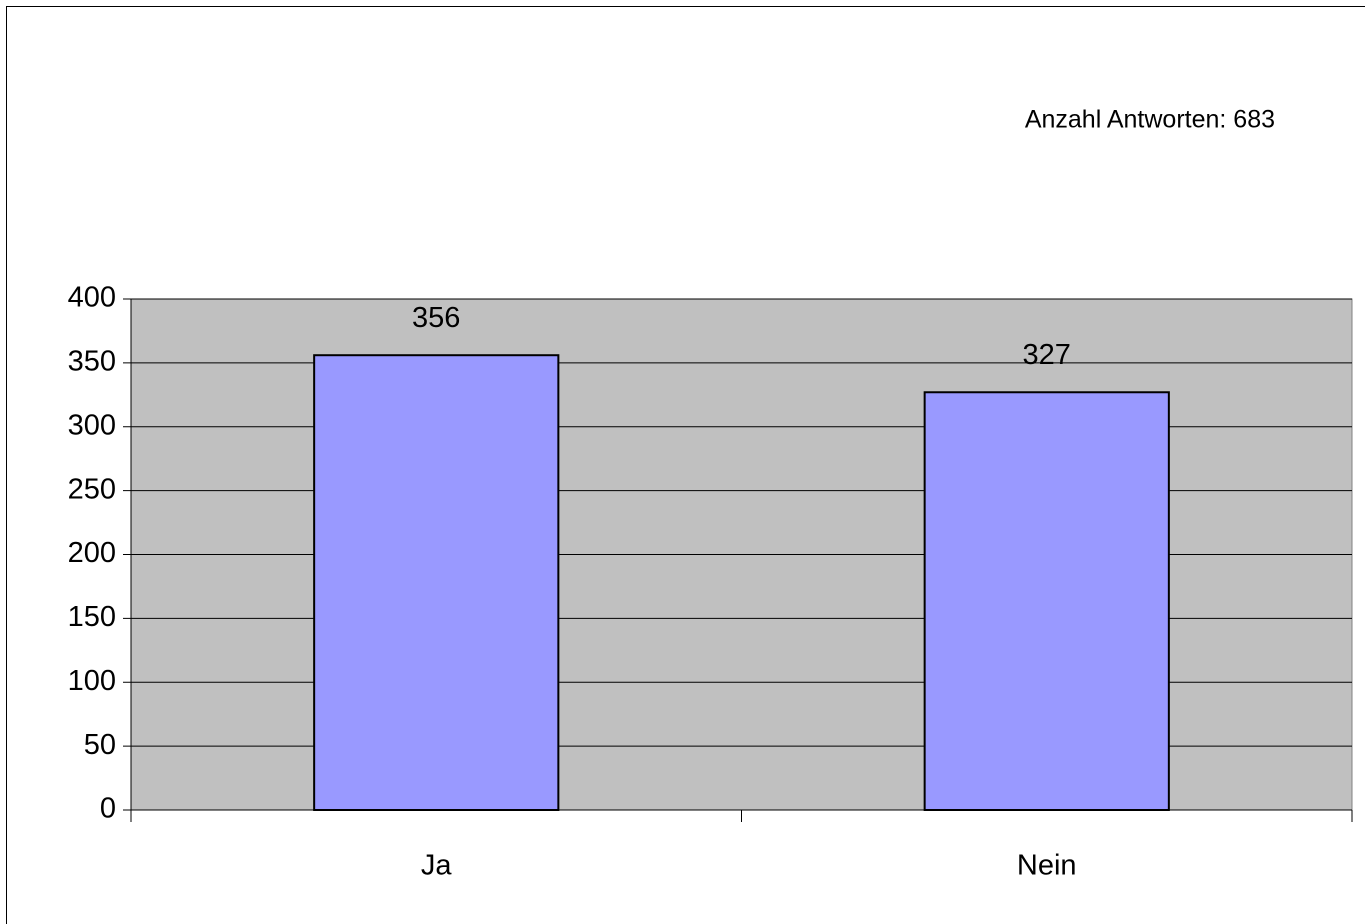 The image size is (1365, 924). I want to click on y-tick-label: 100, so click(92, 681).